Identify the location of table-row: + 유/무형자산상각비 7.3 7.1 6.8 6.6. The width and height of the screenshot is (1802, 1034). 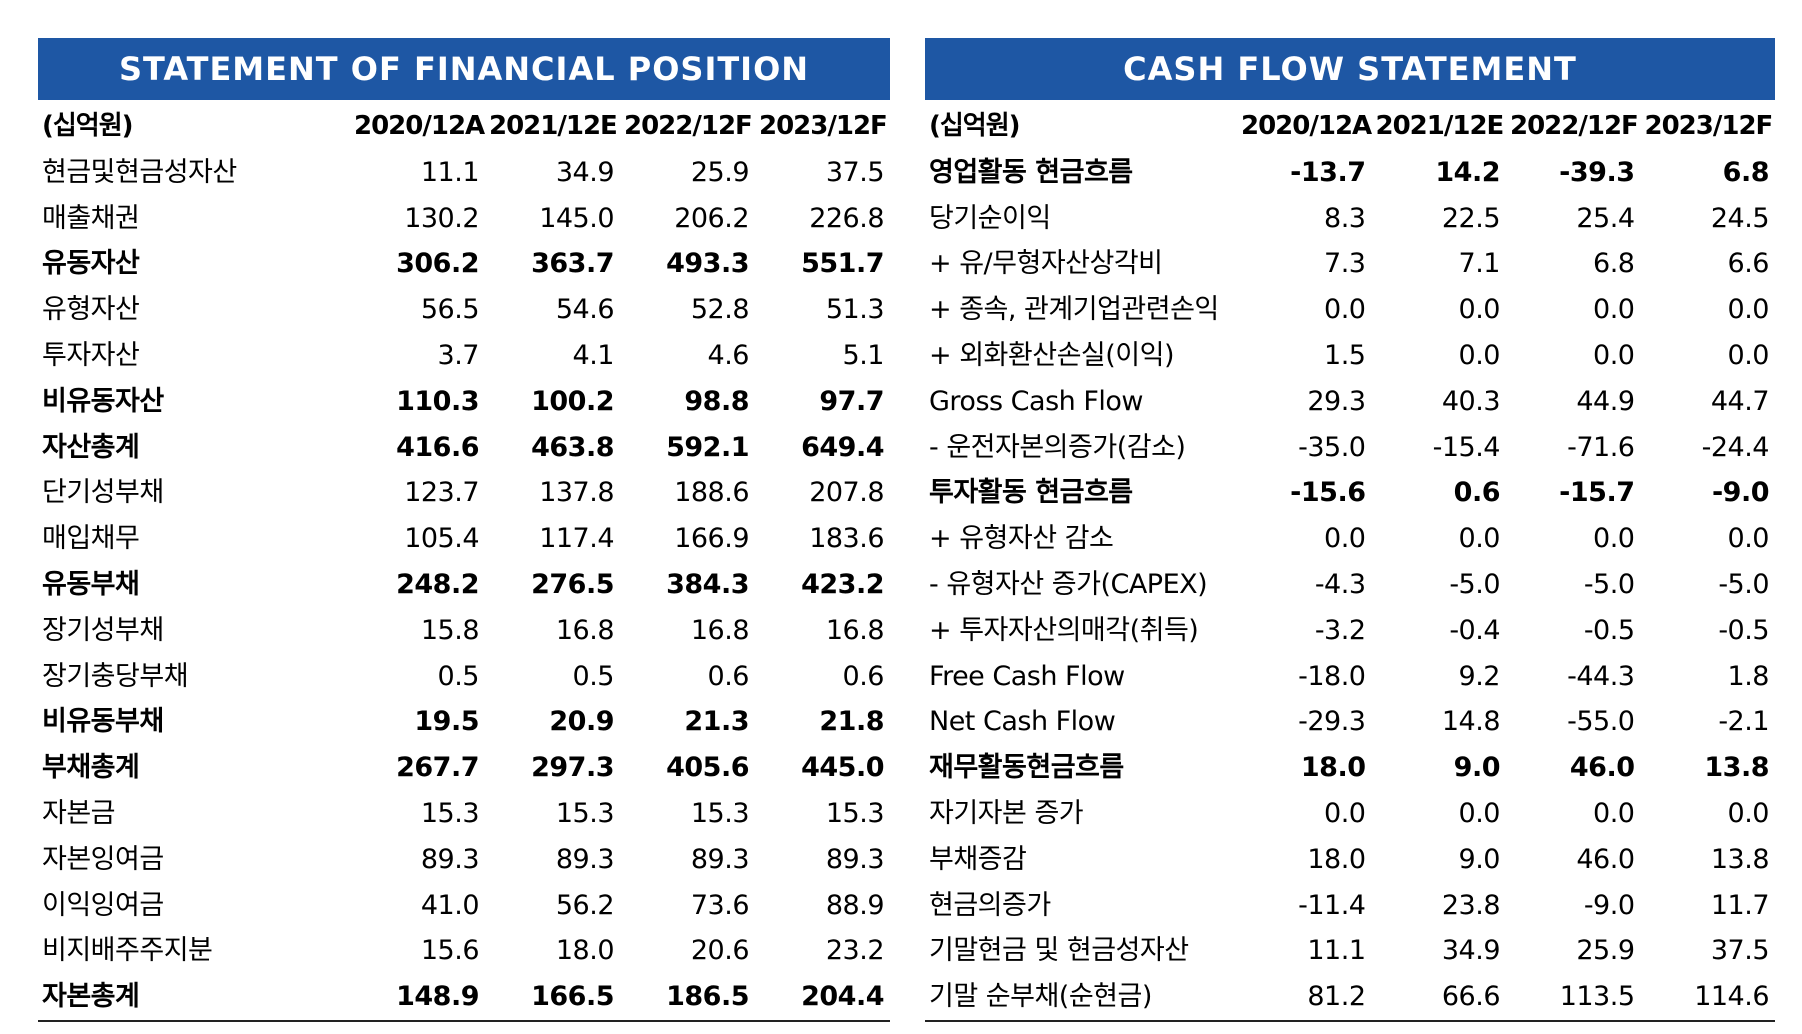
(1350, 264).